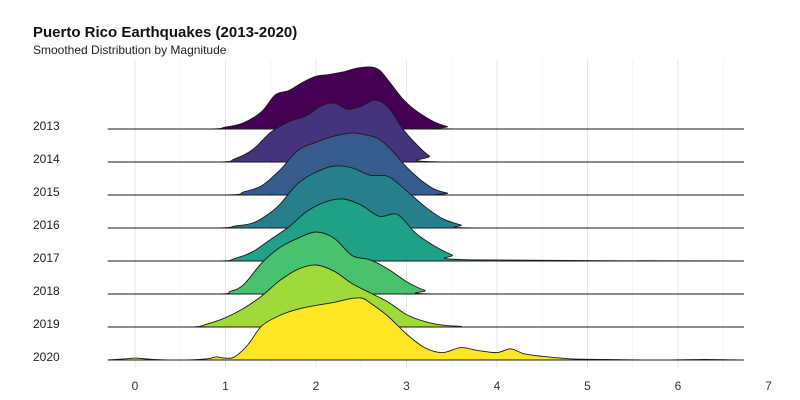  Describe the element at coordinates (165, 32) in the screenshot. I see `chart-title: Puerto Rico Earthquakes (2013-2020)` at that location.